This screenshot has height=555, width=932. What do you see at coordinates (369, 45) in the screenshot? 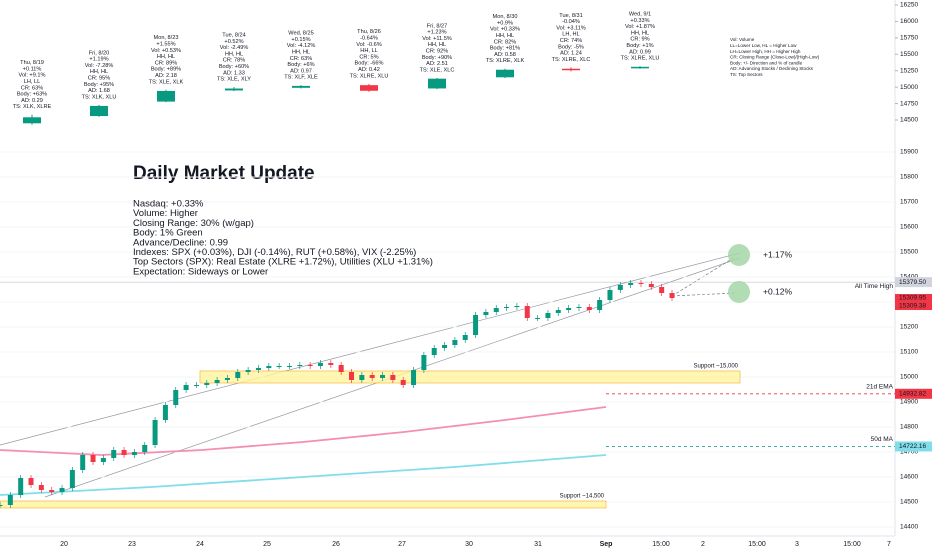
I see `annotation: Vol: -0.6%` at bounding box center [369, 45].